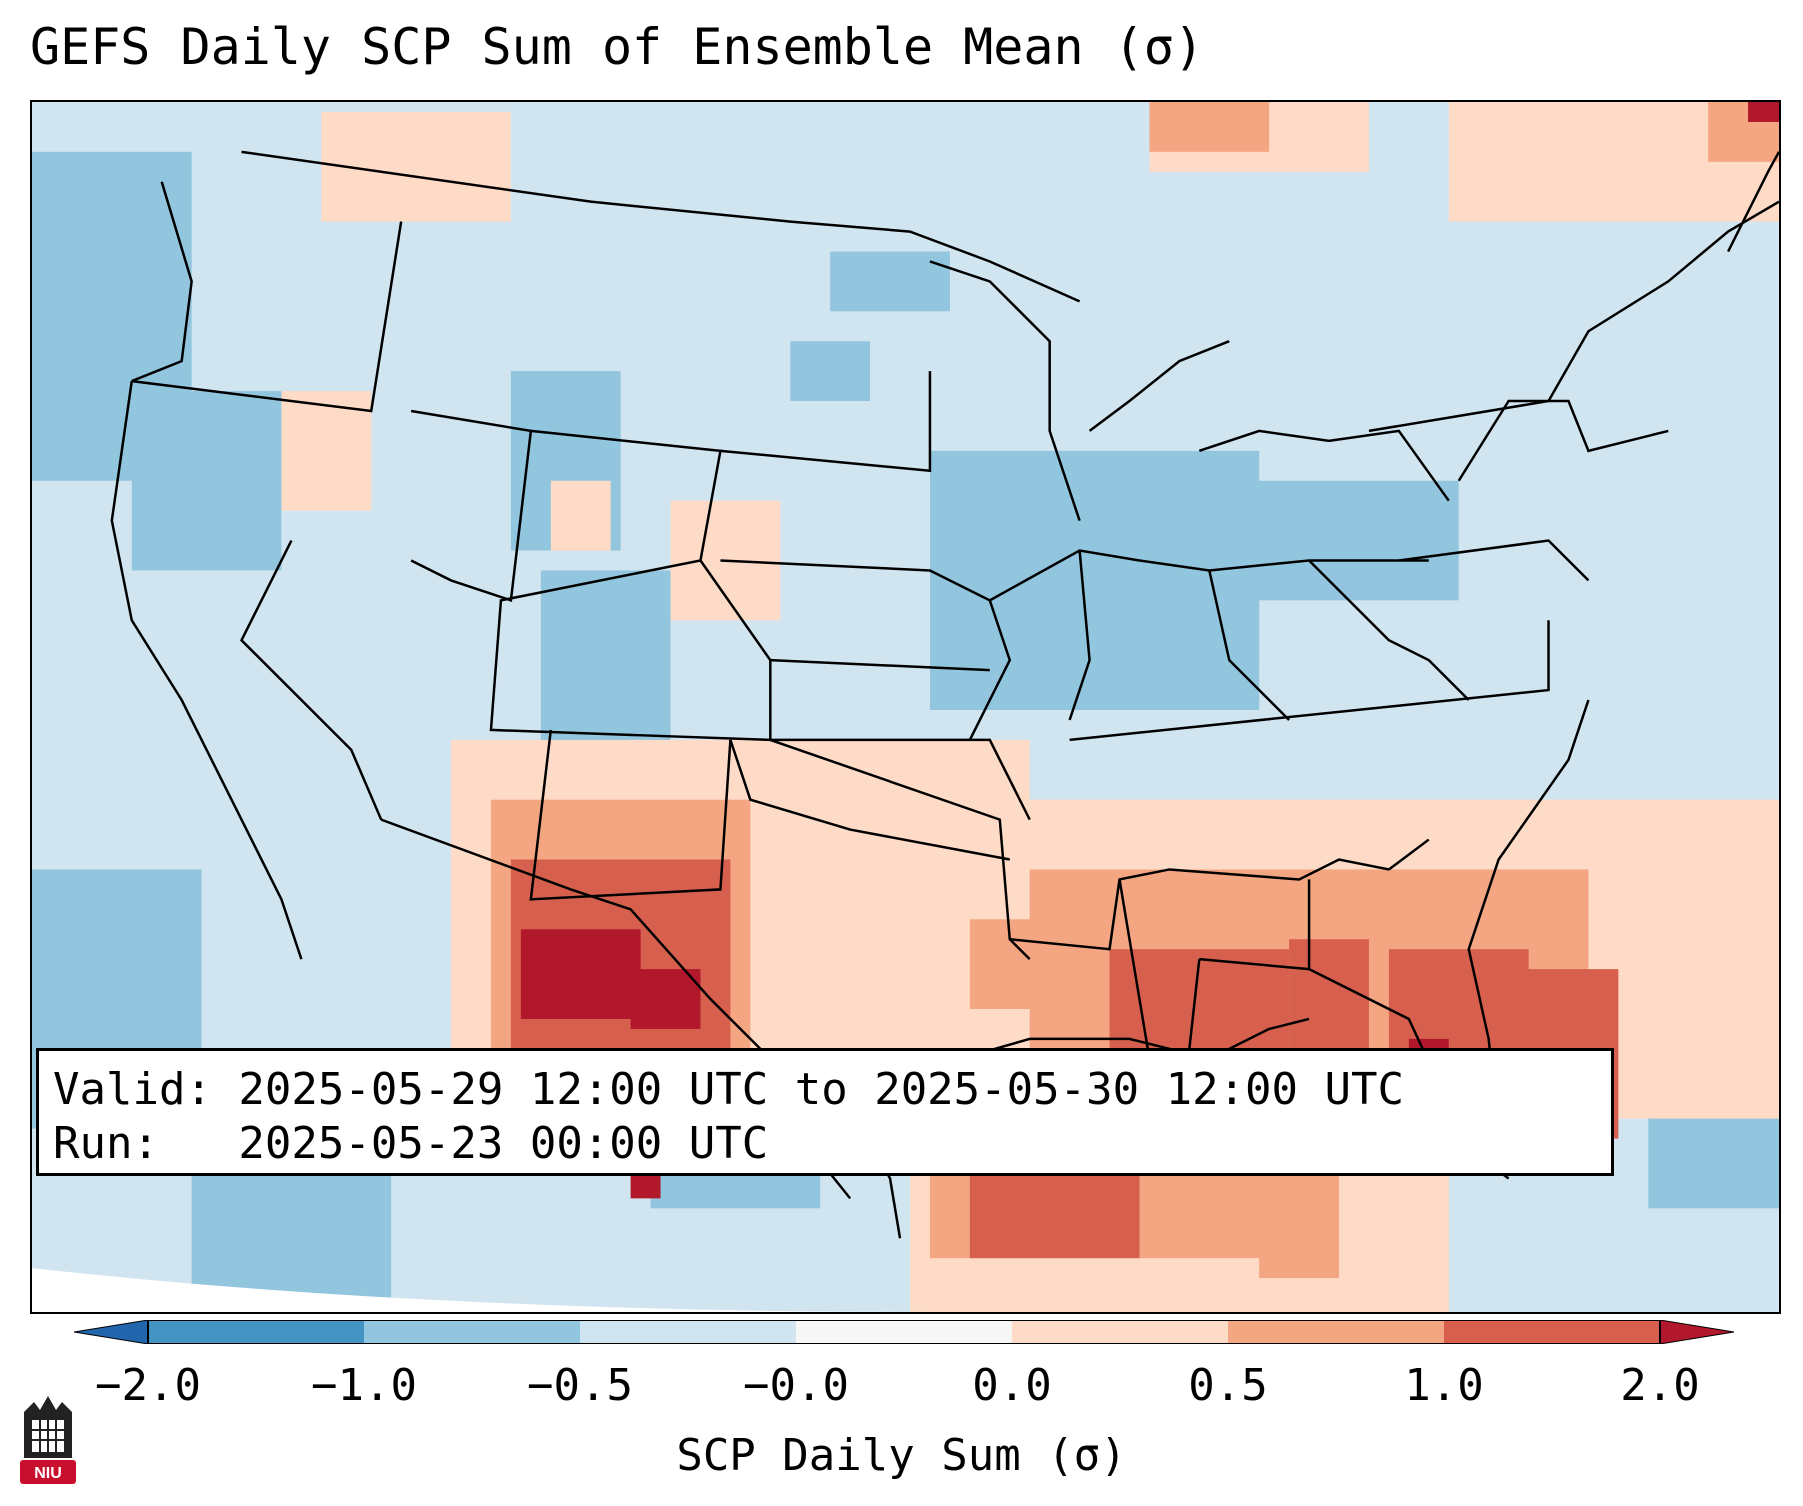 The width and height of the screenshot is (1803, 1506). What do you see at coordinates (580, 1385) in the screenshot?
I see `tick-label: −0.5` at bounding box center [580, 1385].